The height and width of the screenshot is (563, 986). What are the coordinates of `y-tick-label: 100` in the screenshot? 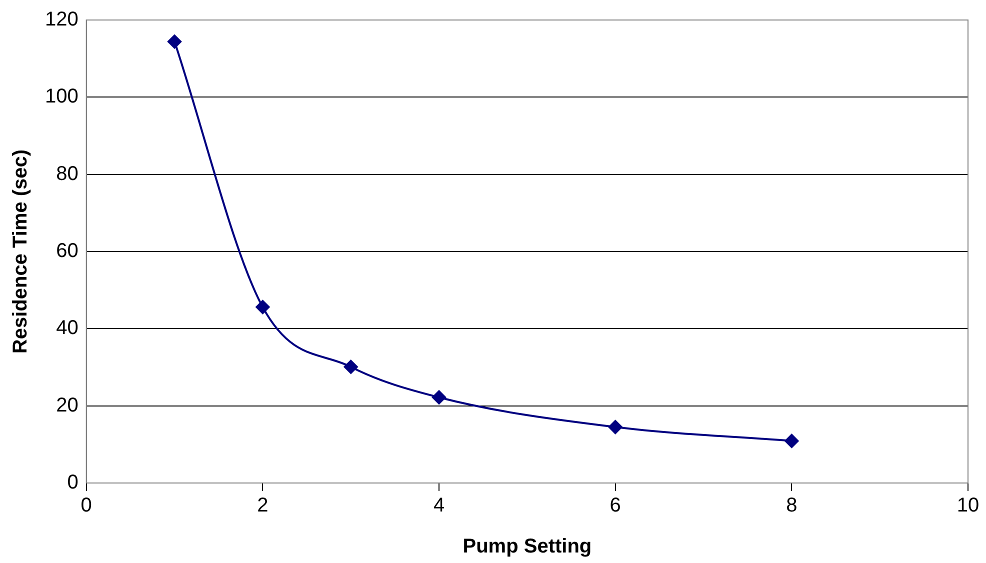 It's located at (61, 97).